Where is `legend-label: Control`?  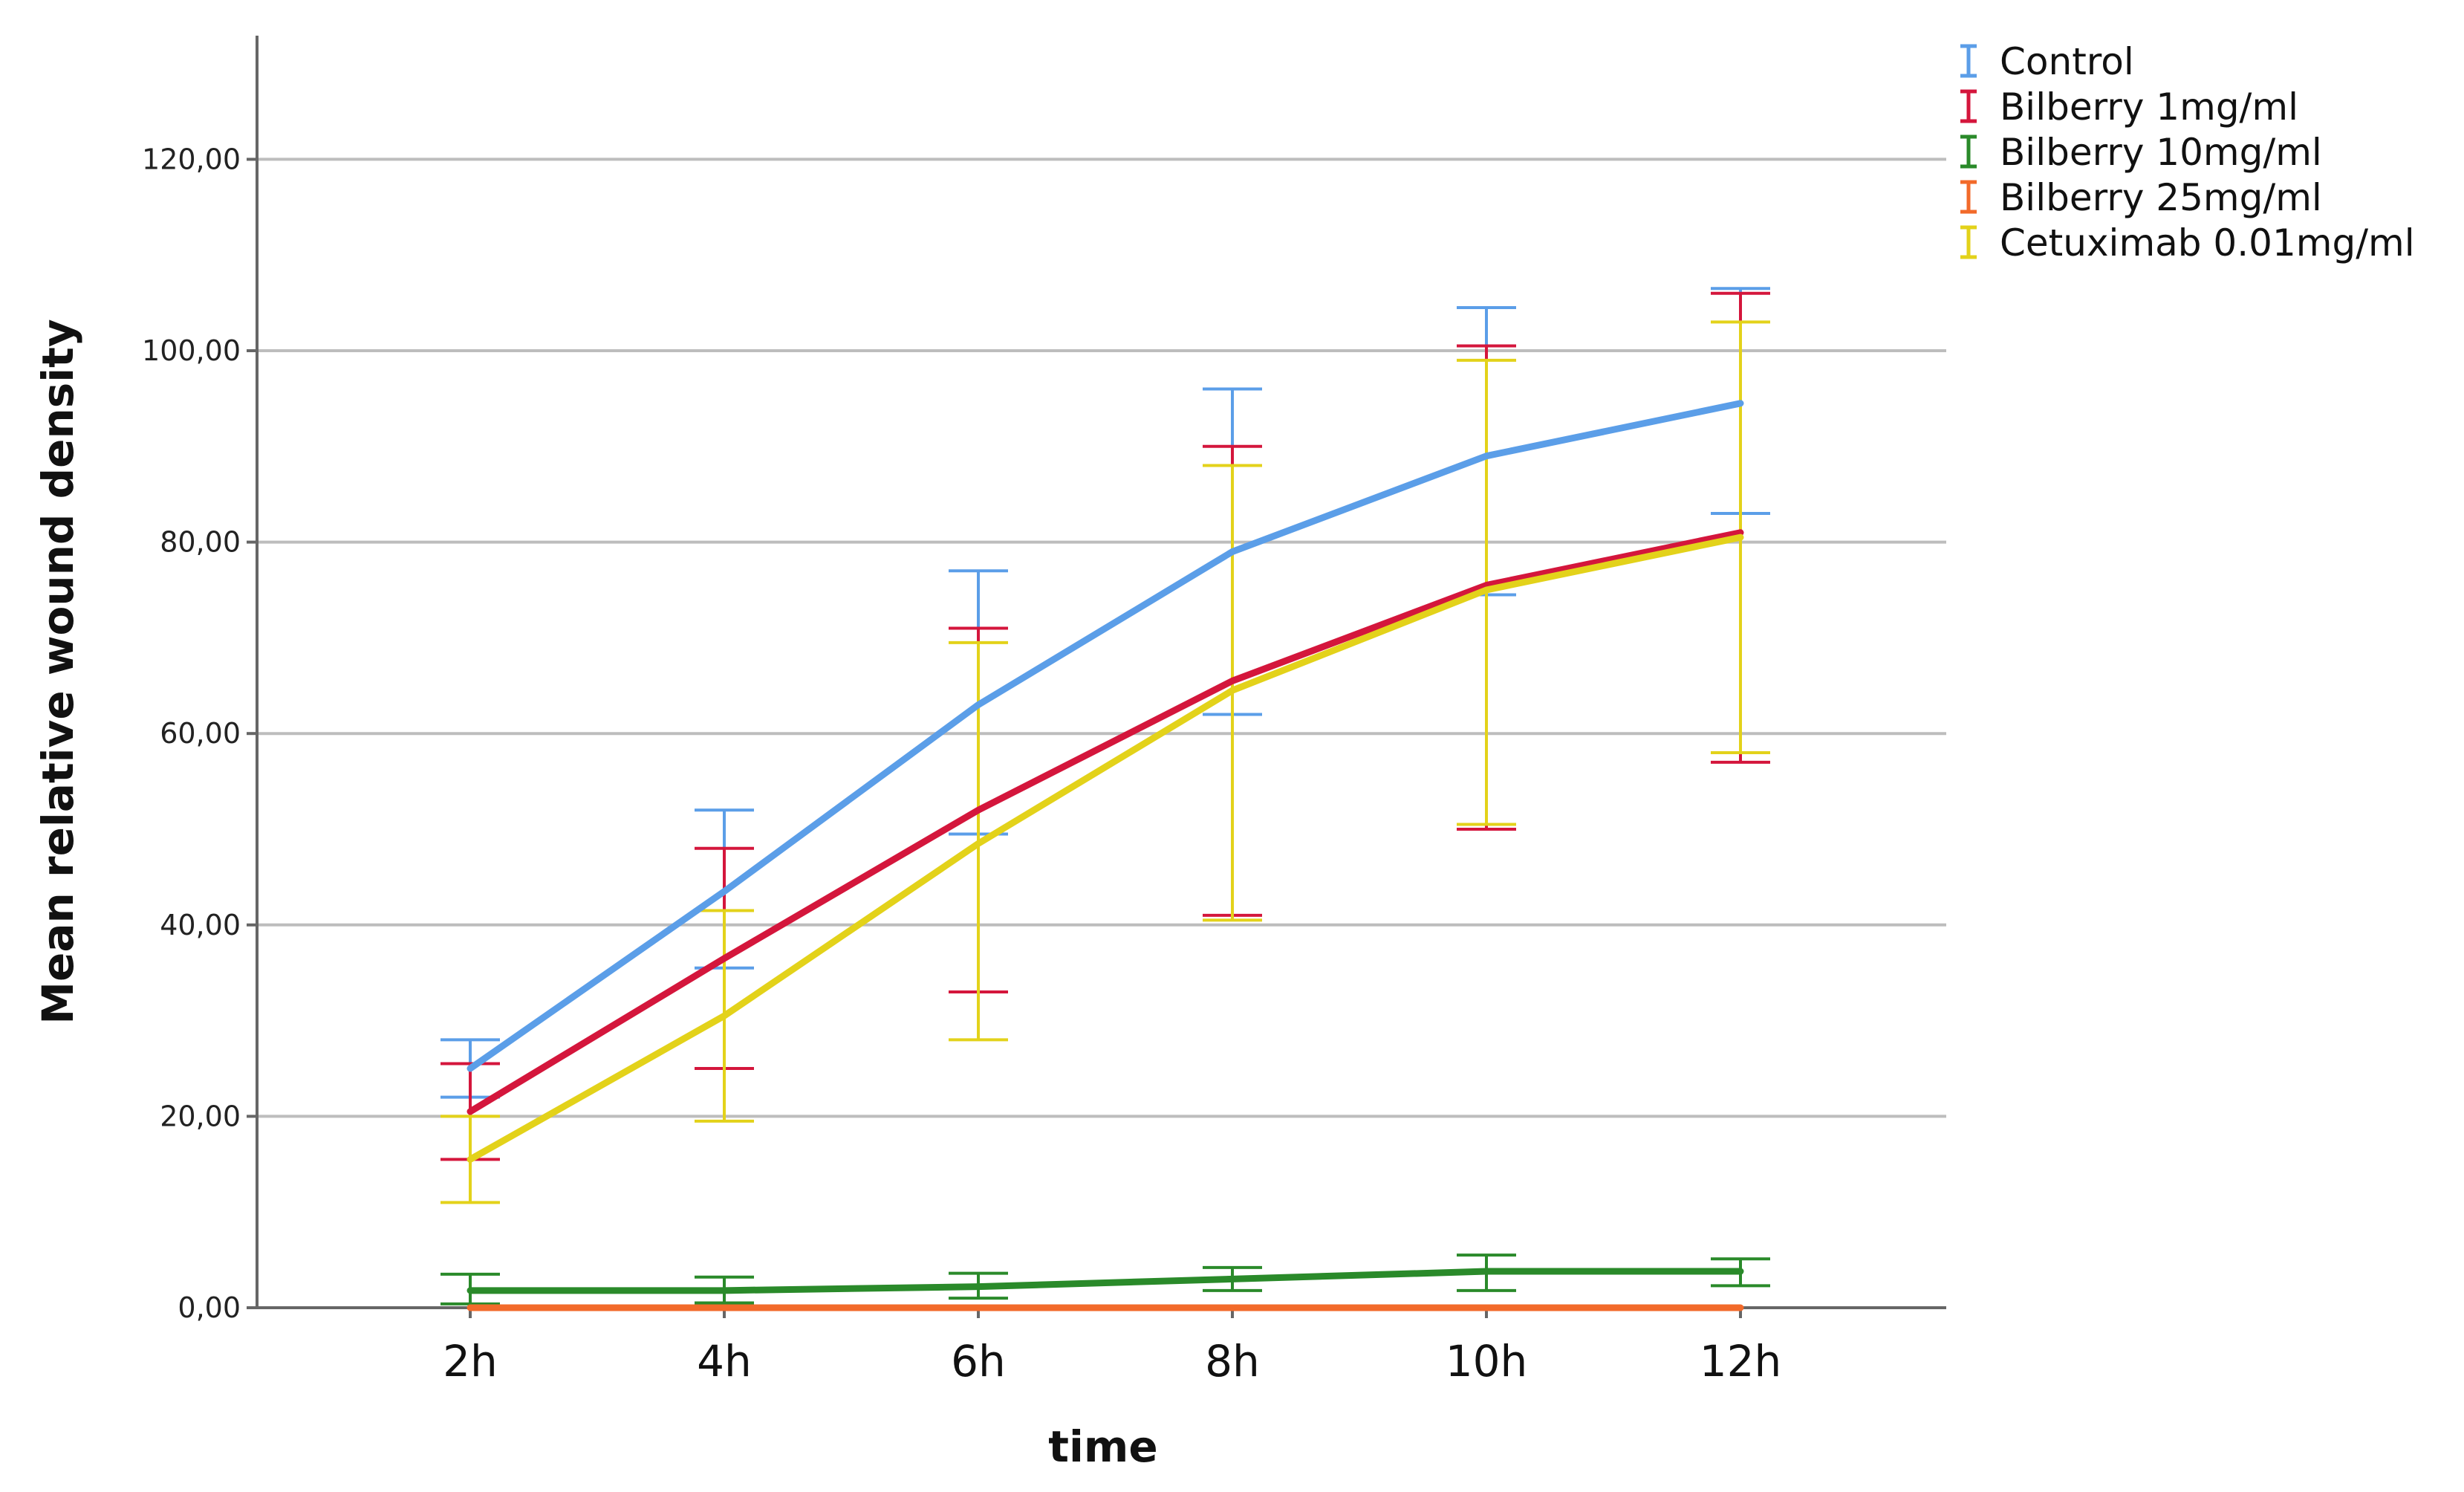 legend-label: Control is located at coordinates (2067, 61).